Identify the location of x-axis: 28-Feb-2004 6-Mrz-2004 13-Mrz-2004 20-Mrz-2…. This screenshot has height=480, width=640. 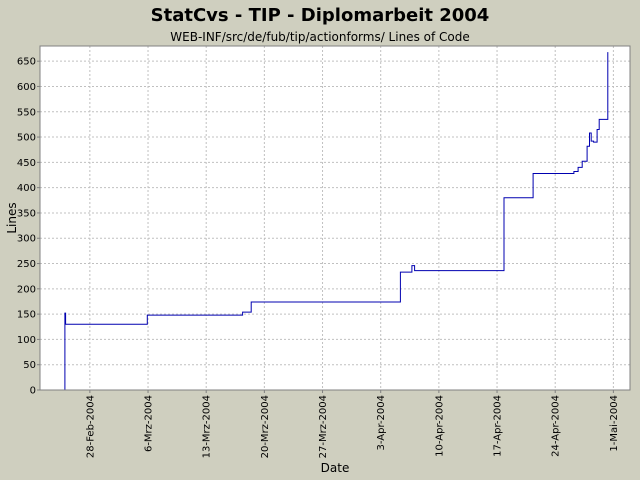
(352, 424).